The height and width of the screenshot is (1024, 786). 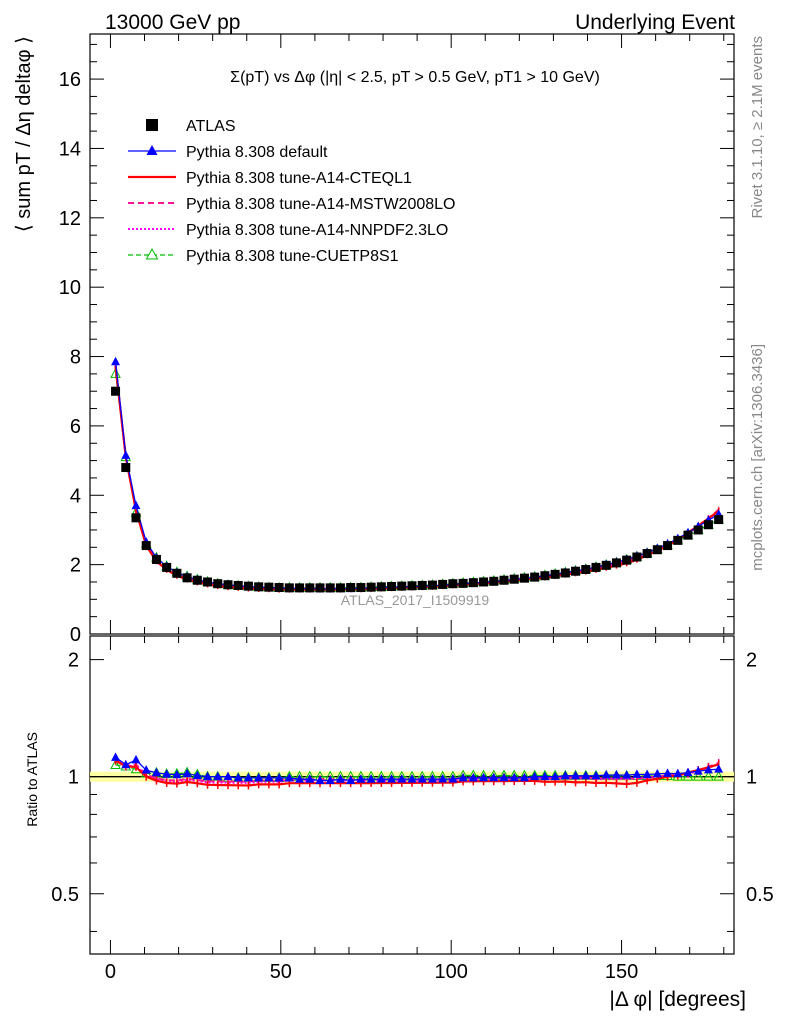 What do you see at coordinates (450, 972) in the screenshot?
I see `x-tick-label: 100` at bounding box center [450, 972].